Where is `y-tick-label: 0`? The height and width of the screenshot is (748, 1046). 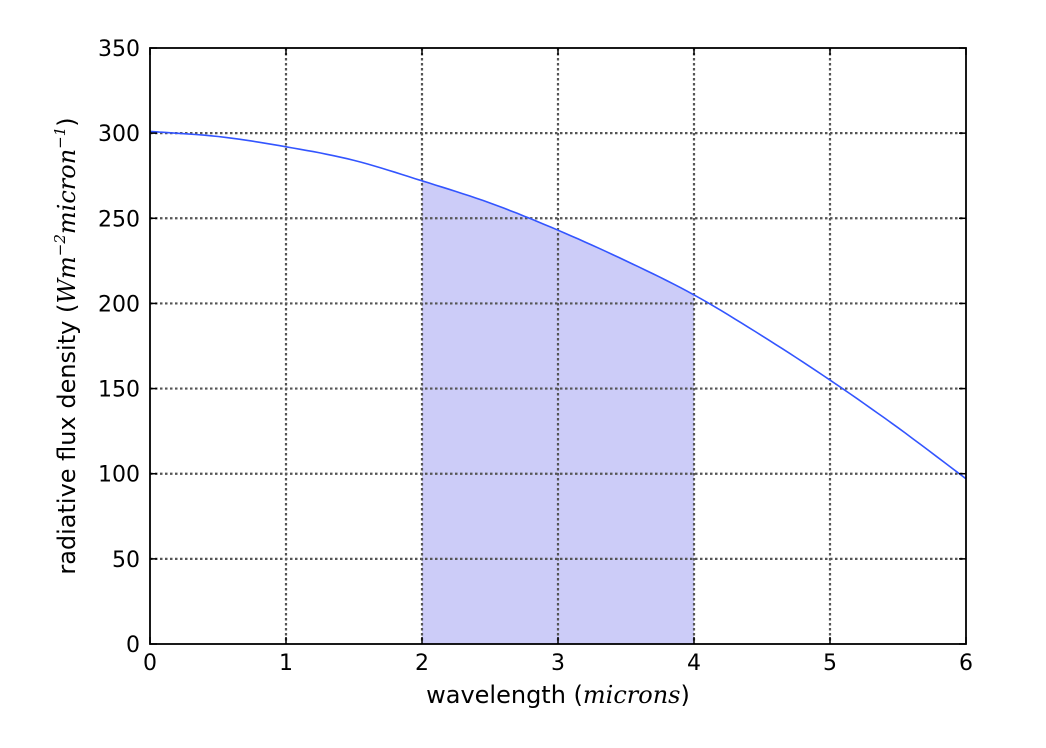
y-tick-label: 0 is located at coordinates (133, 645).